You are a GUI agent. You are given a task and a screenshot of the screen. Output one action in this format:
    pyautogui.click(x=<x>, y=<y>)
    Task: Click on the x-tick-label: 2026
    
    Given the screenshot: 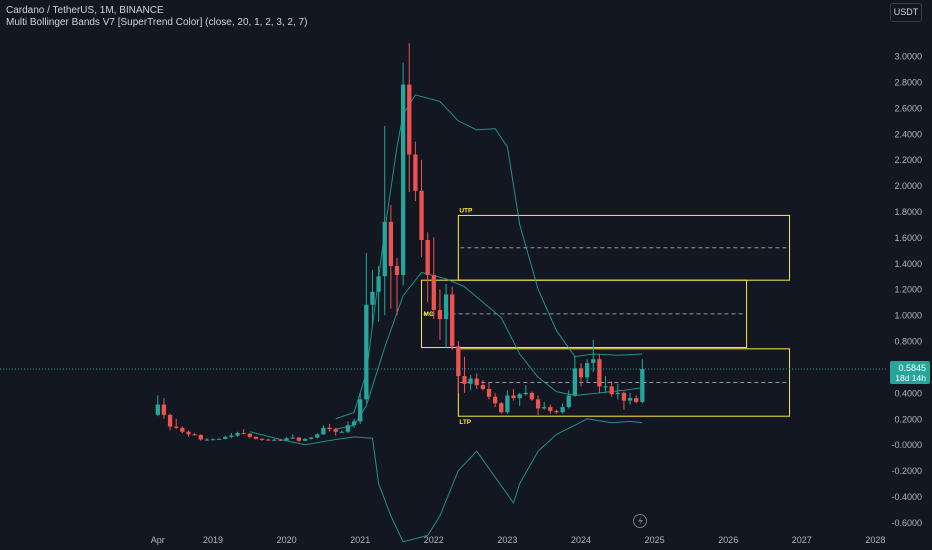 What is the action you would take?
    pyautogui.click(x=728, y=540)
    